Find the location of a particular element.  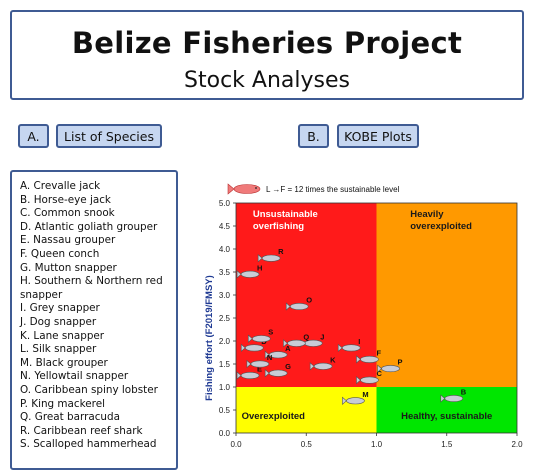

species-point-label-R: R is located at coordinates (281, 251).